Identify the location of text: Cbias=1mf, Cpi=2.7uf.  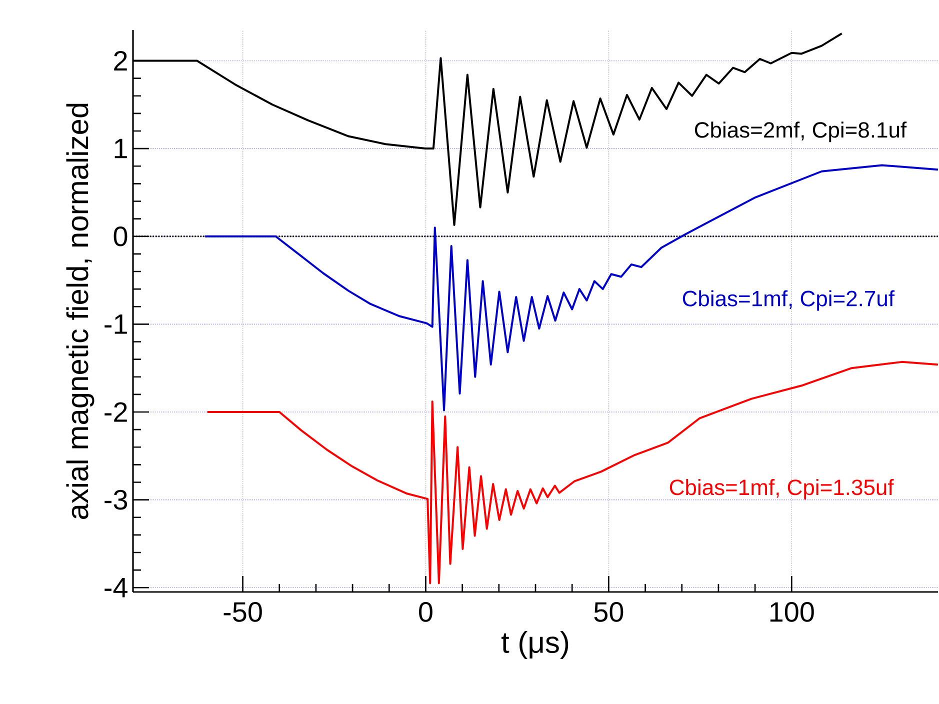
(788, 300).